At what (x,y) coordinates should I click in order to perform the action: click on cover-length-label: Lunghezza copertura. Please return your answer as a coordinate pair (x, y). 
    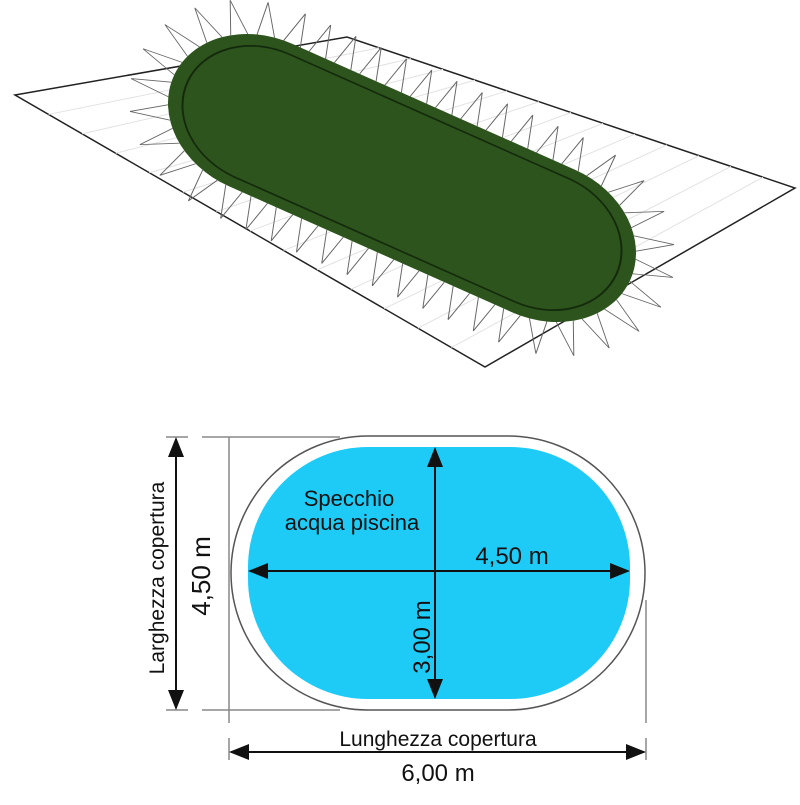
    Looking at the image, I should click on (438, 739).